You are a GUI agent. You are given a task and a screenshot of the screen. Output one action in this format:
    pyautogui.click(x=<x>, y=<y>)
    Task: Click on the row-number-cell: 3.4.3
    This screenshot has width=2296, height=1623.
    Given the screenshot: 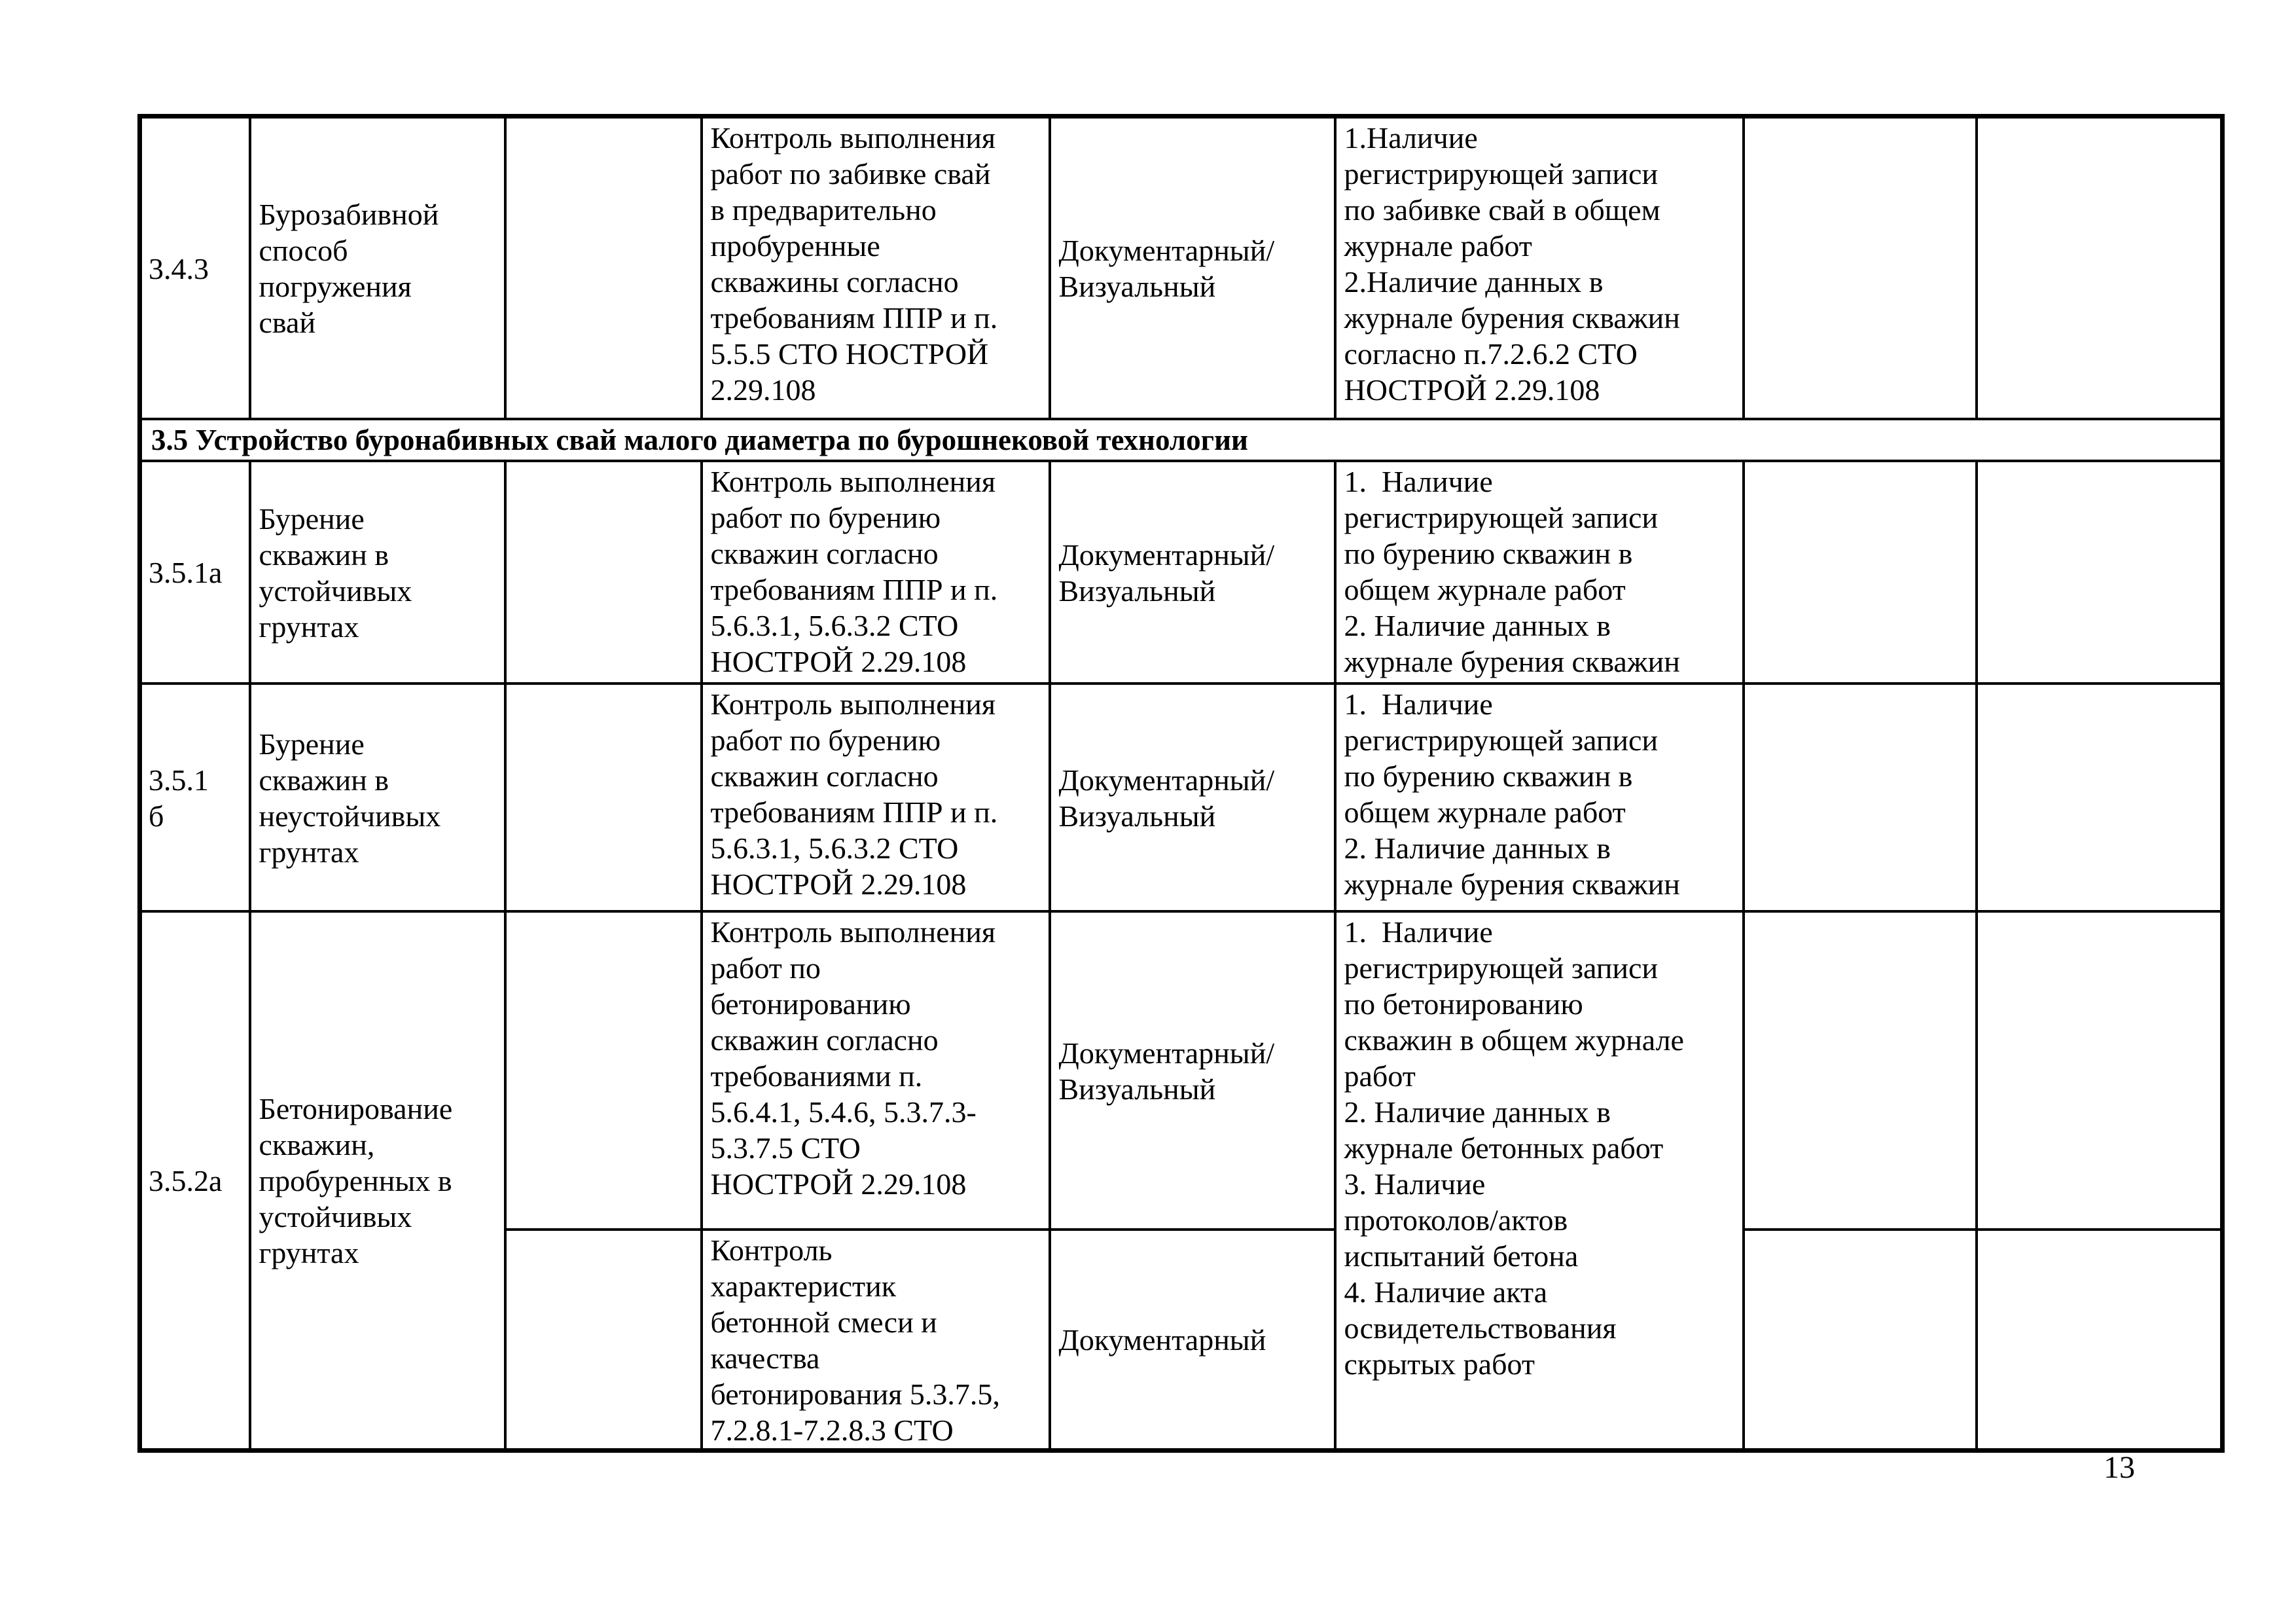 What is the action you would take?
    pyautogui.click(x=194, y=267)
    